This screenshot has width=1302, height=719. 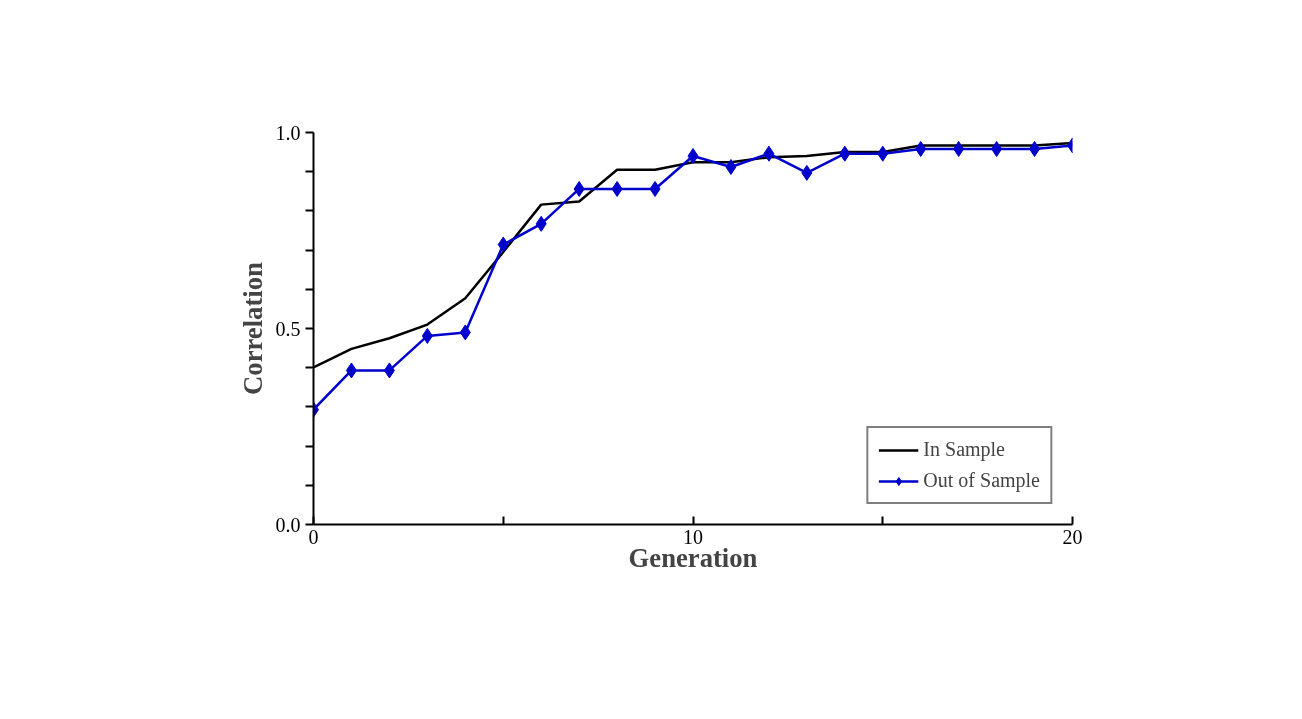 What do you see at coordinates (313, 536) in the screenshot?
I see `x-tick-label: 0` at bounding box center [313, 536].